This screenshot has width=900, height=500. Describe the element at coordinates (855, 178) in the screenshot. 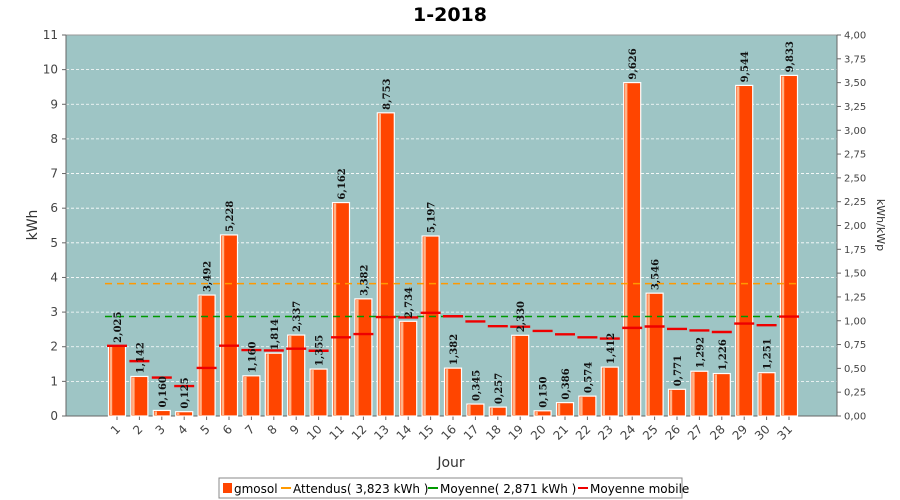

I see `y2-tick-label: 2,50` at that location.